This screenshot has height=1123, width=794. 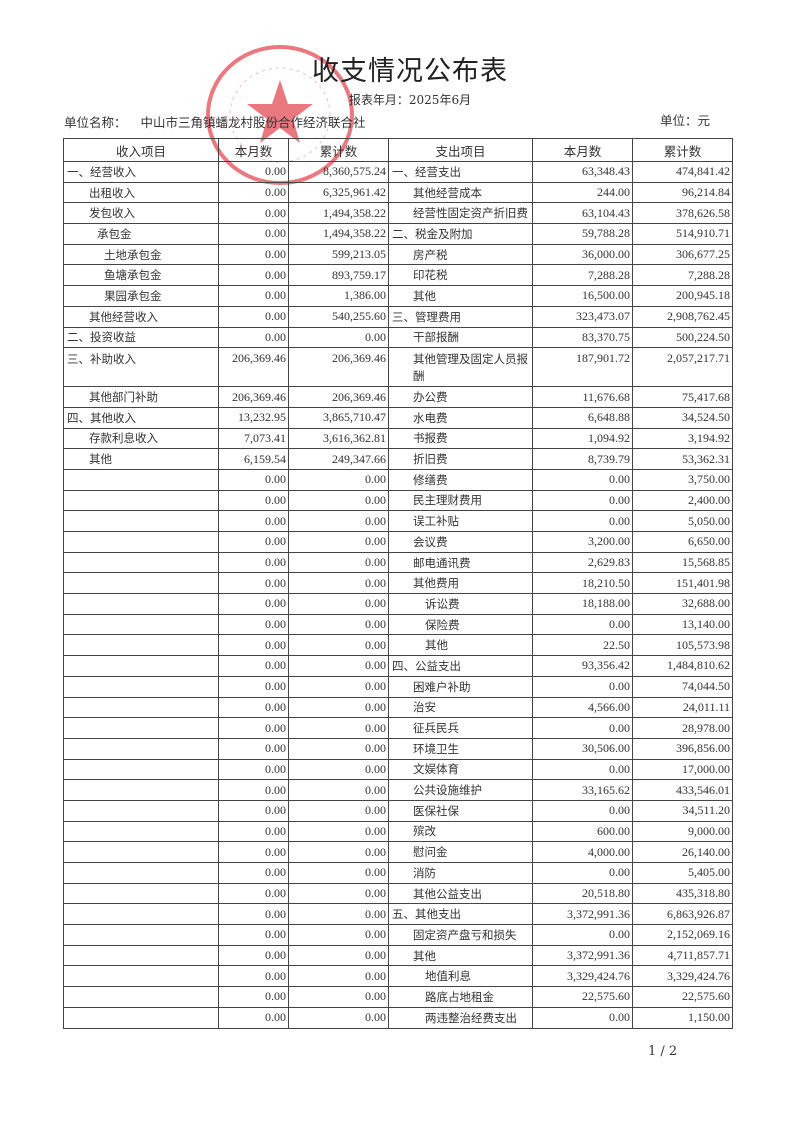 What do you see at coordinates (682, 748) in the screenshot?
I see `expense-cumulative-value: 396,856.00` at bounding box center [682, 748].